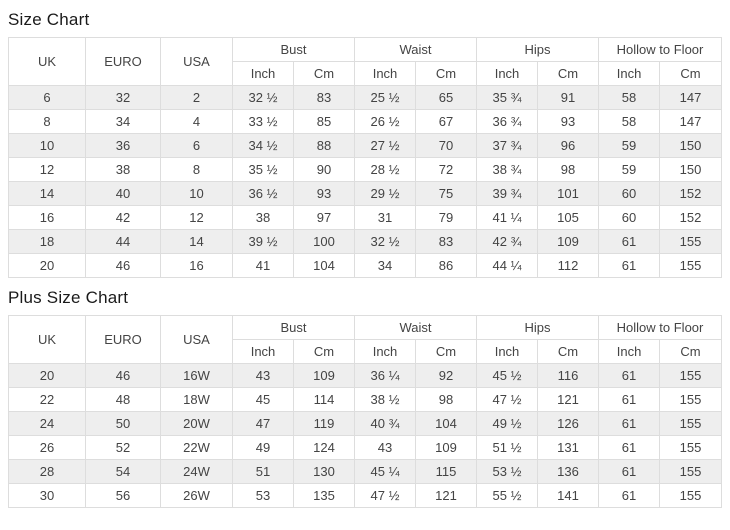 The width and height of the screenshot is (730, 530). What do you see at coordinates (446, 193) in the screenshot?
I see `cell: 75` at bounding box center [446, 193].